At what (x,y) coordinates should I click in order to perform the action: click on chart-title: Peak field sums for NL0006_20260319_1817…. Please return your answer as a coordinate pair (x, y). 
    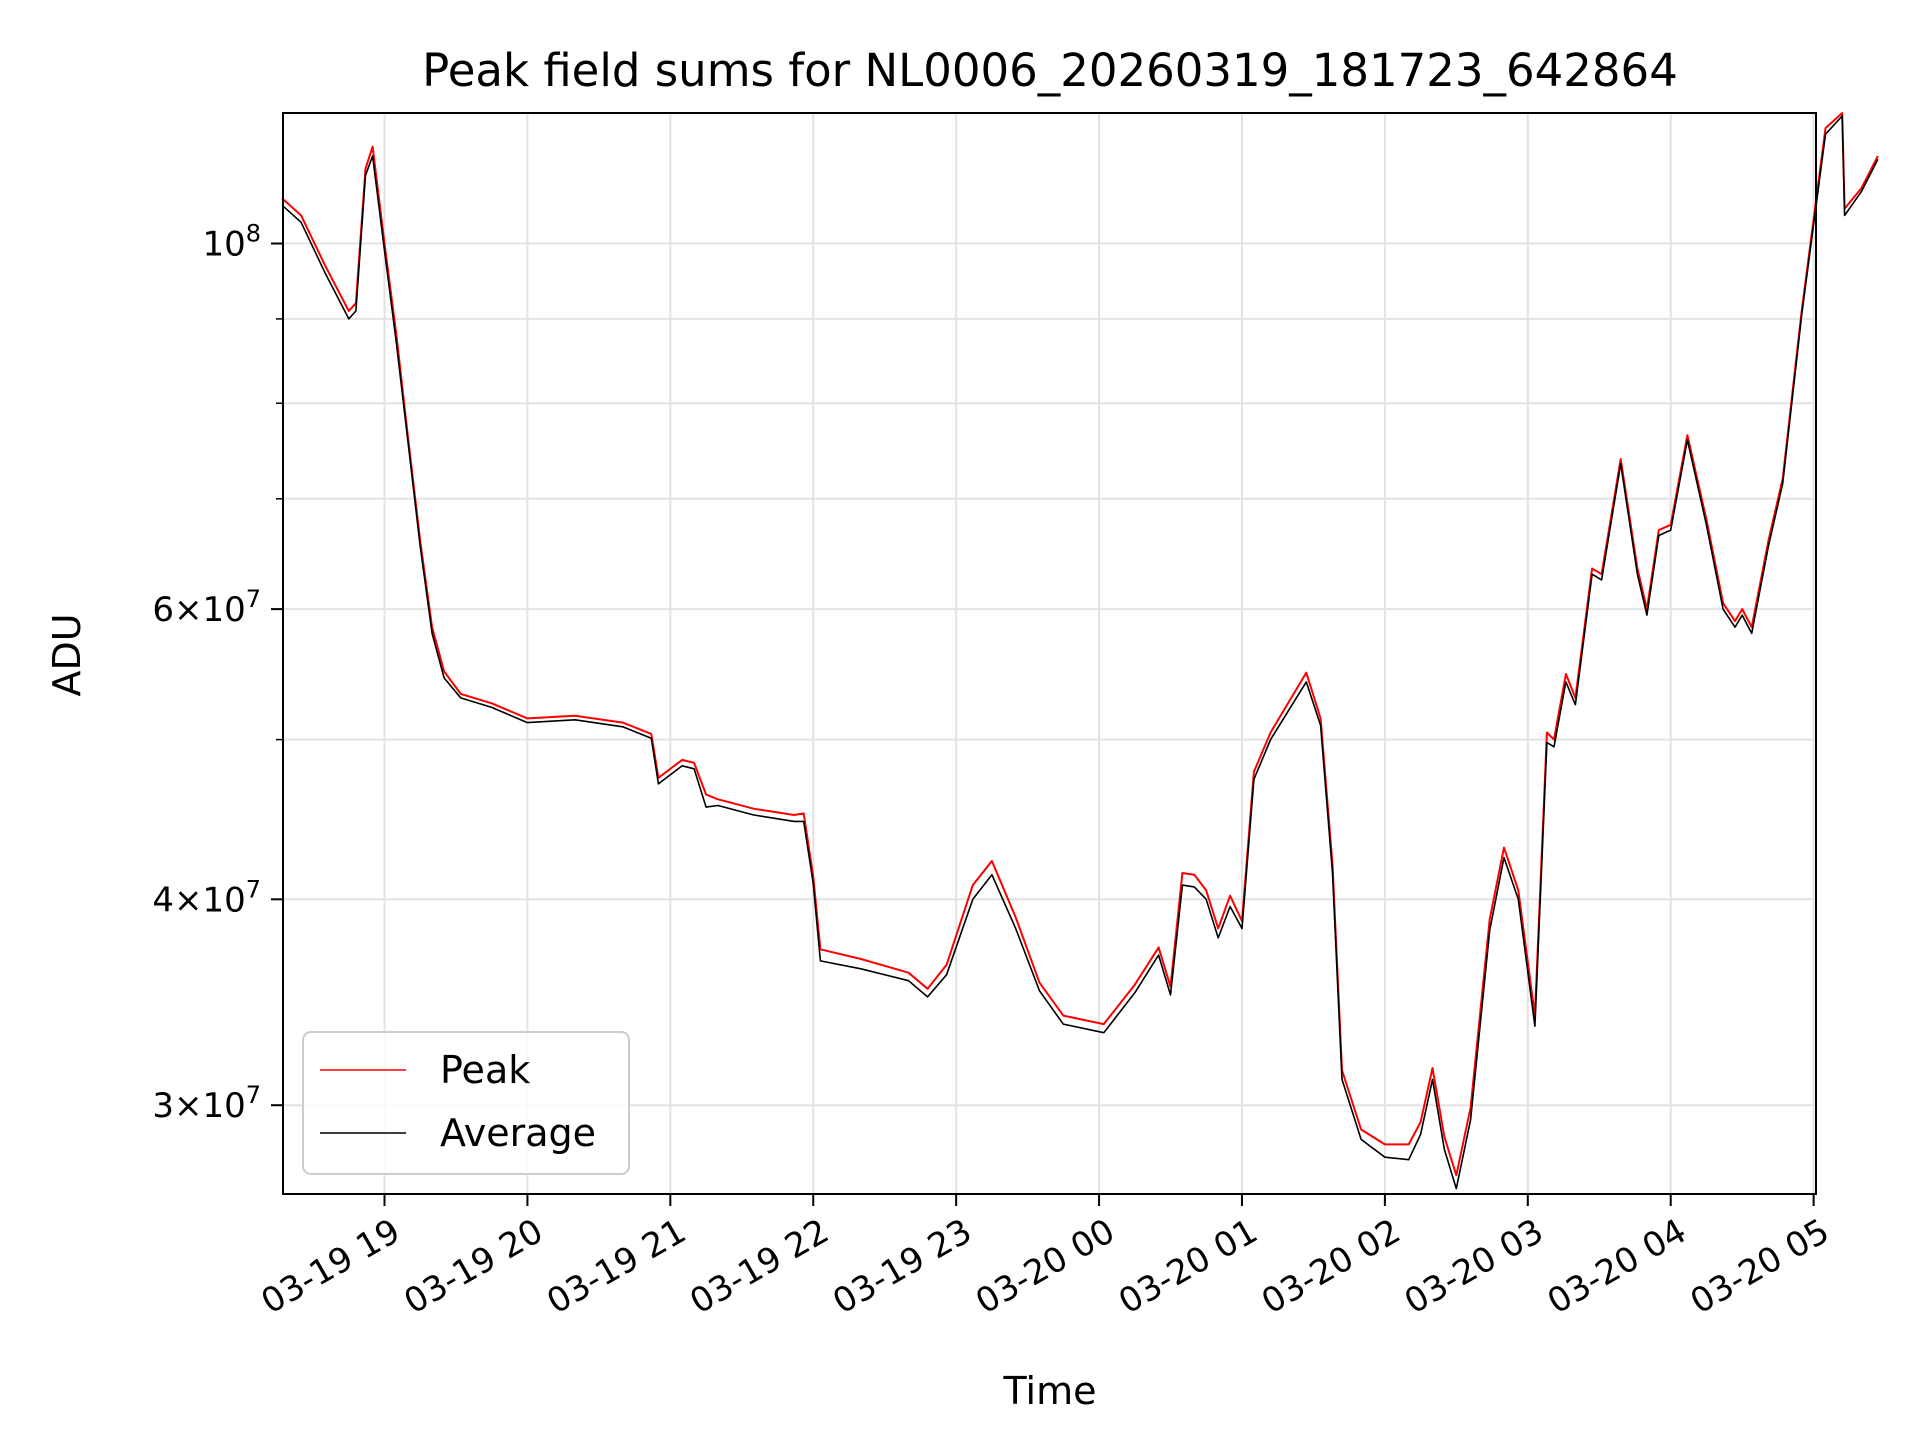
    Looking at the image, I should click on (1050, 70).